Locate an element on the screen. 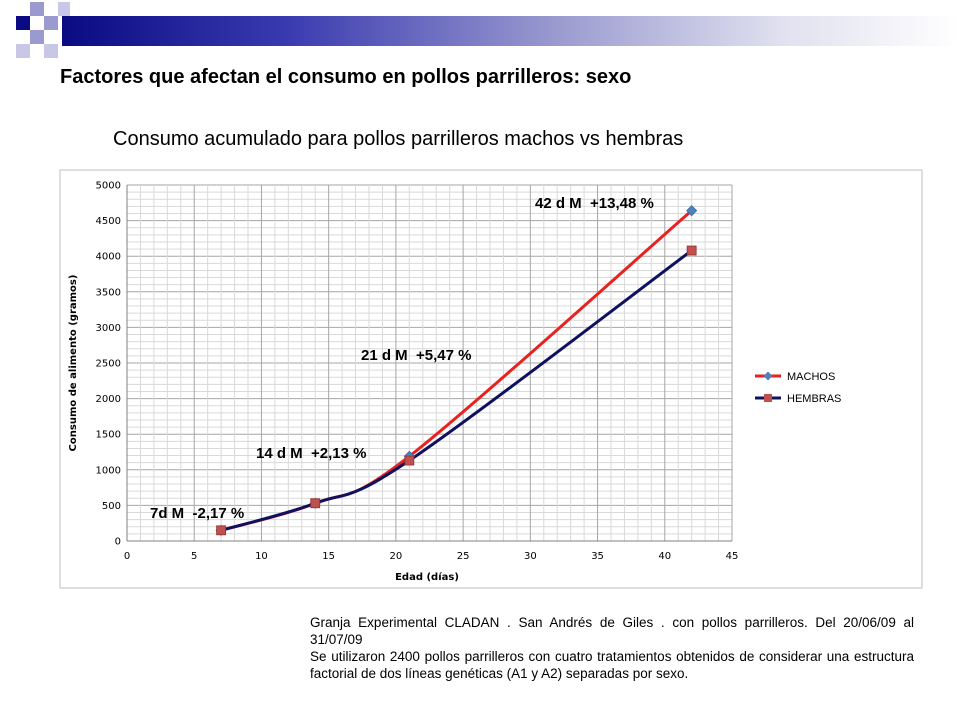 Image resolution: width=960 pixels, height=720 pixels. annotation-label: 42 d M +13,48 % is located at coordinates (594, 203).